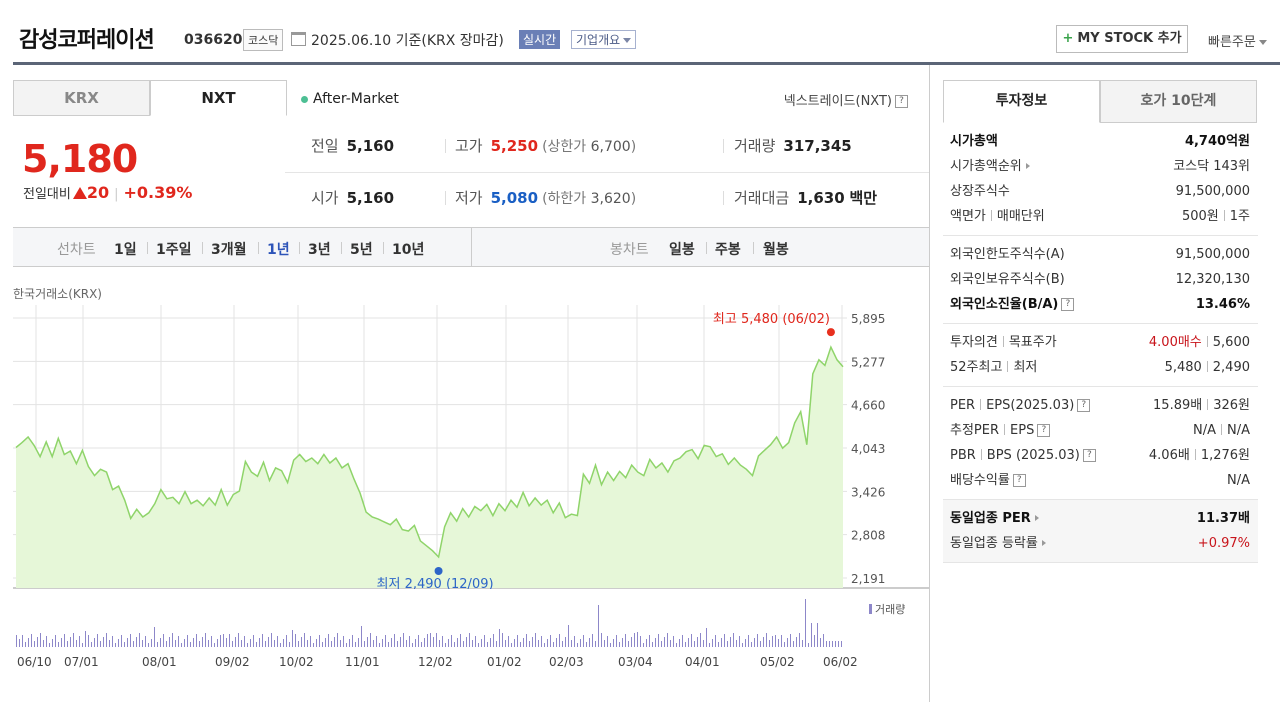 Image resolution: width=1280 pixels, height=702 pixels. Describe the element at coordinates (1122, 39) in the screenshot. I see `add-my-stock-button: + MY STOCK 추가` at that location.